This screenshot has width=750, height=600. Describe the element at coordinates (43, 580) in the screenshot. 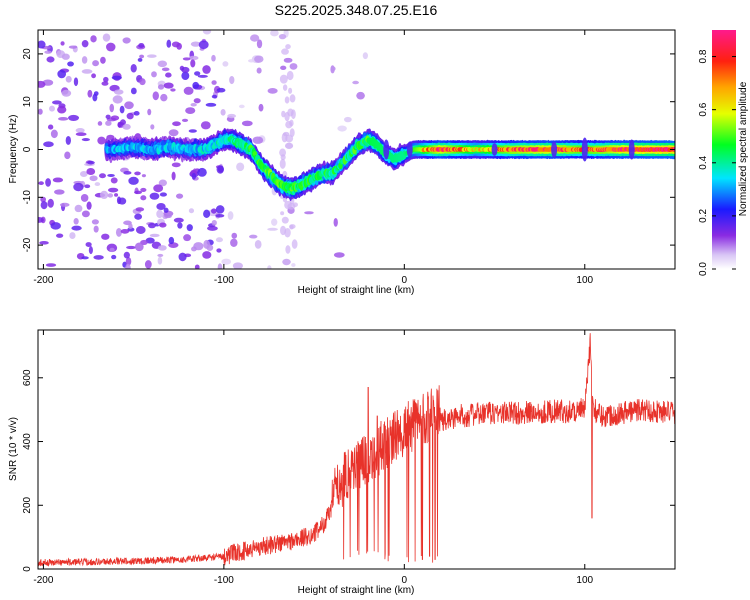

I see `x-tick-label: -200` at that location.